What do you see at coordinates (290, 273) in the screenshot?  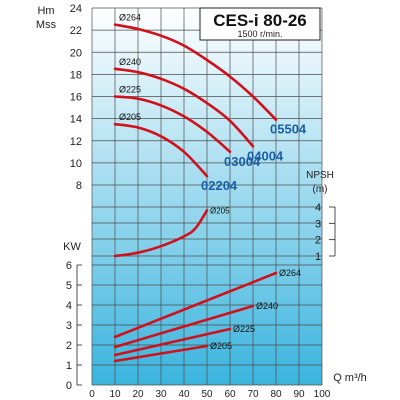 I see `power-dia-label-0: Ø264` at bounding box center [290, 273].